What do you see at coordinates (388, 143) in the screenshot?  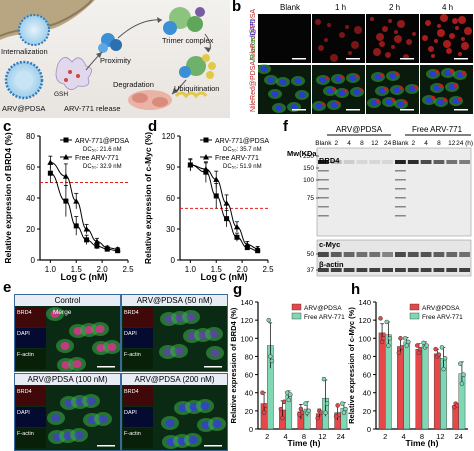 I see `lane-label: 24` at bounding box center [388, 143].